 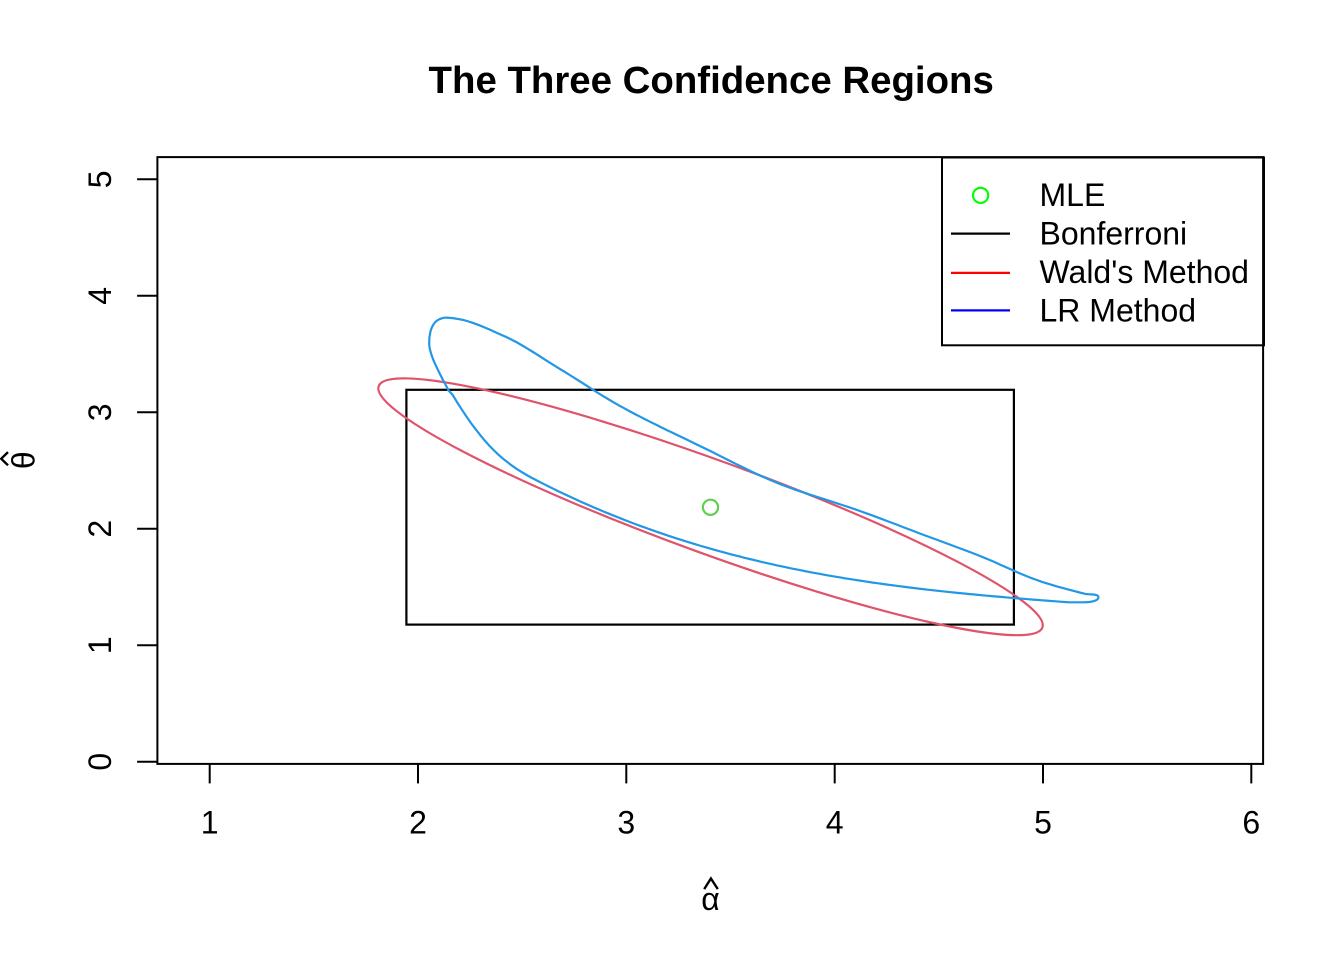 I want to click on svg-text: Bonferroni, so click(x=1114, y=233).